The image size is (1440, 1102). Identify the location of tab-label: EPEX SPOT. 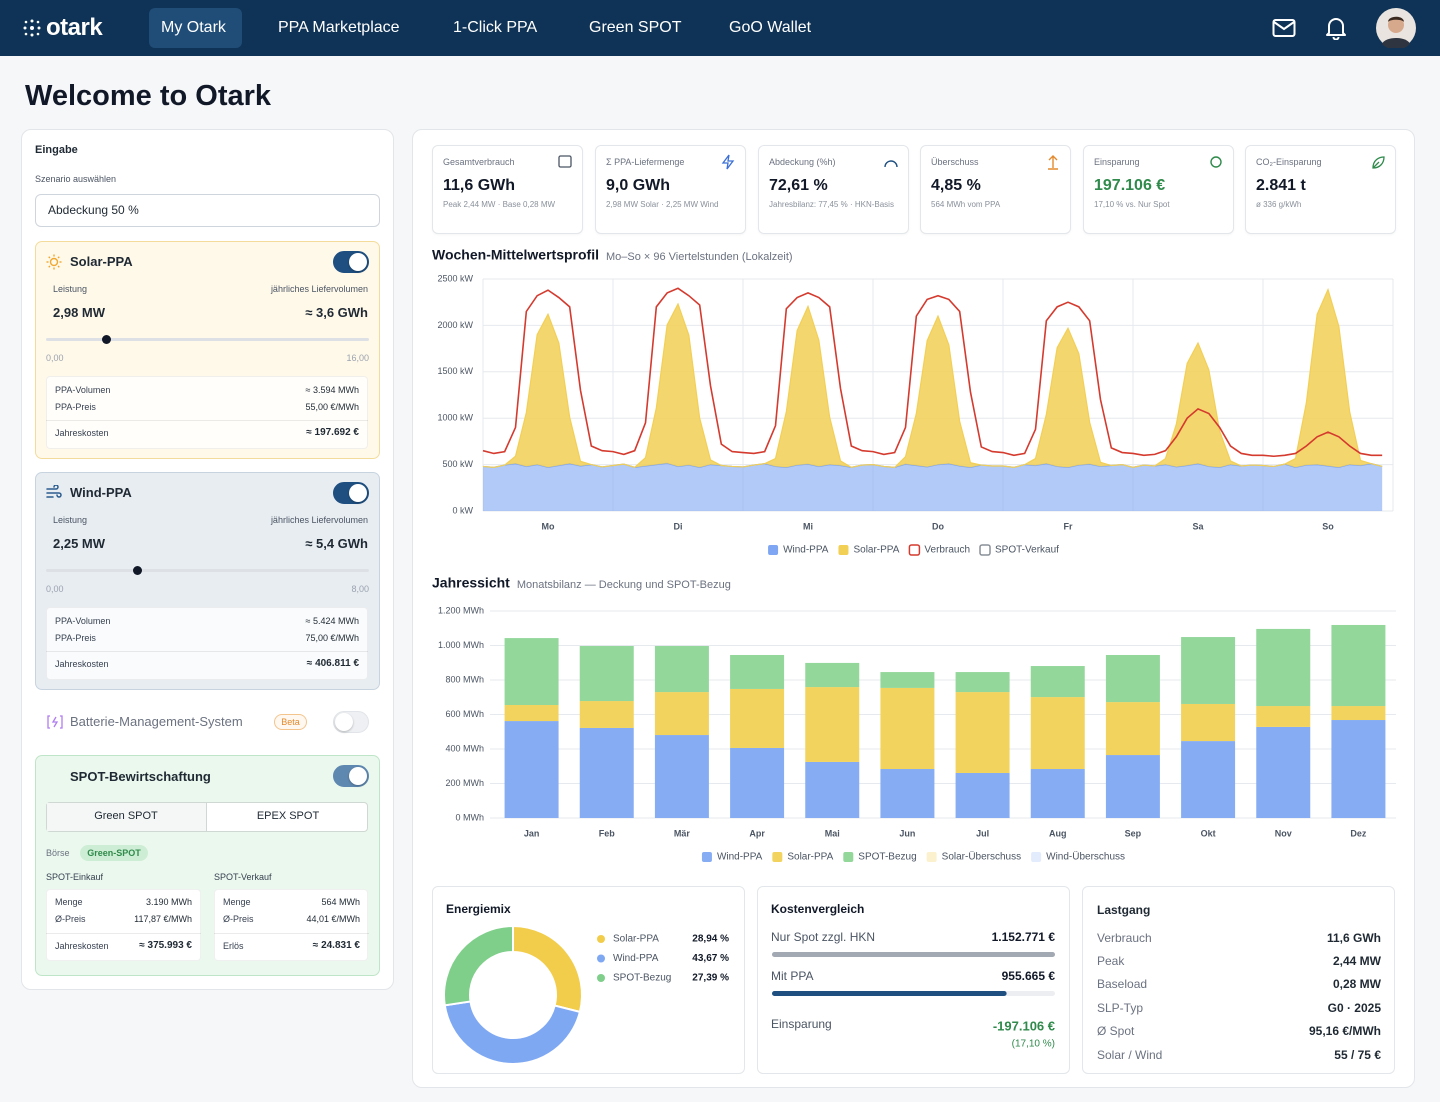
(288, 816).